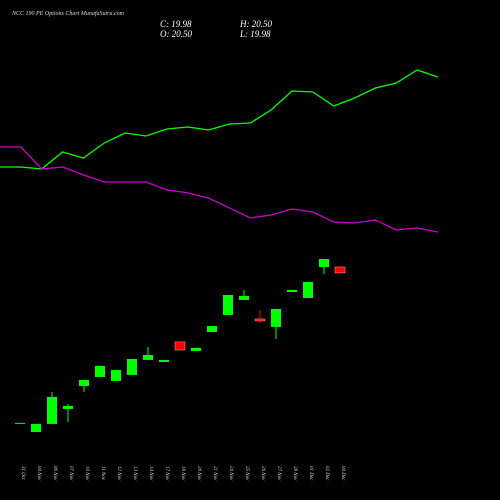 Image resolution: width=500 pixels, height=500 pixels. Describe the element at coordinates (70, 473) in the screenshot. I see `x-tick-label: 07 Nov` at that location.